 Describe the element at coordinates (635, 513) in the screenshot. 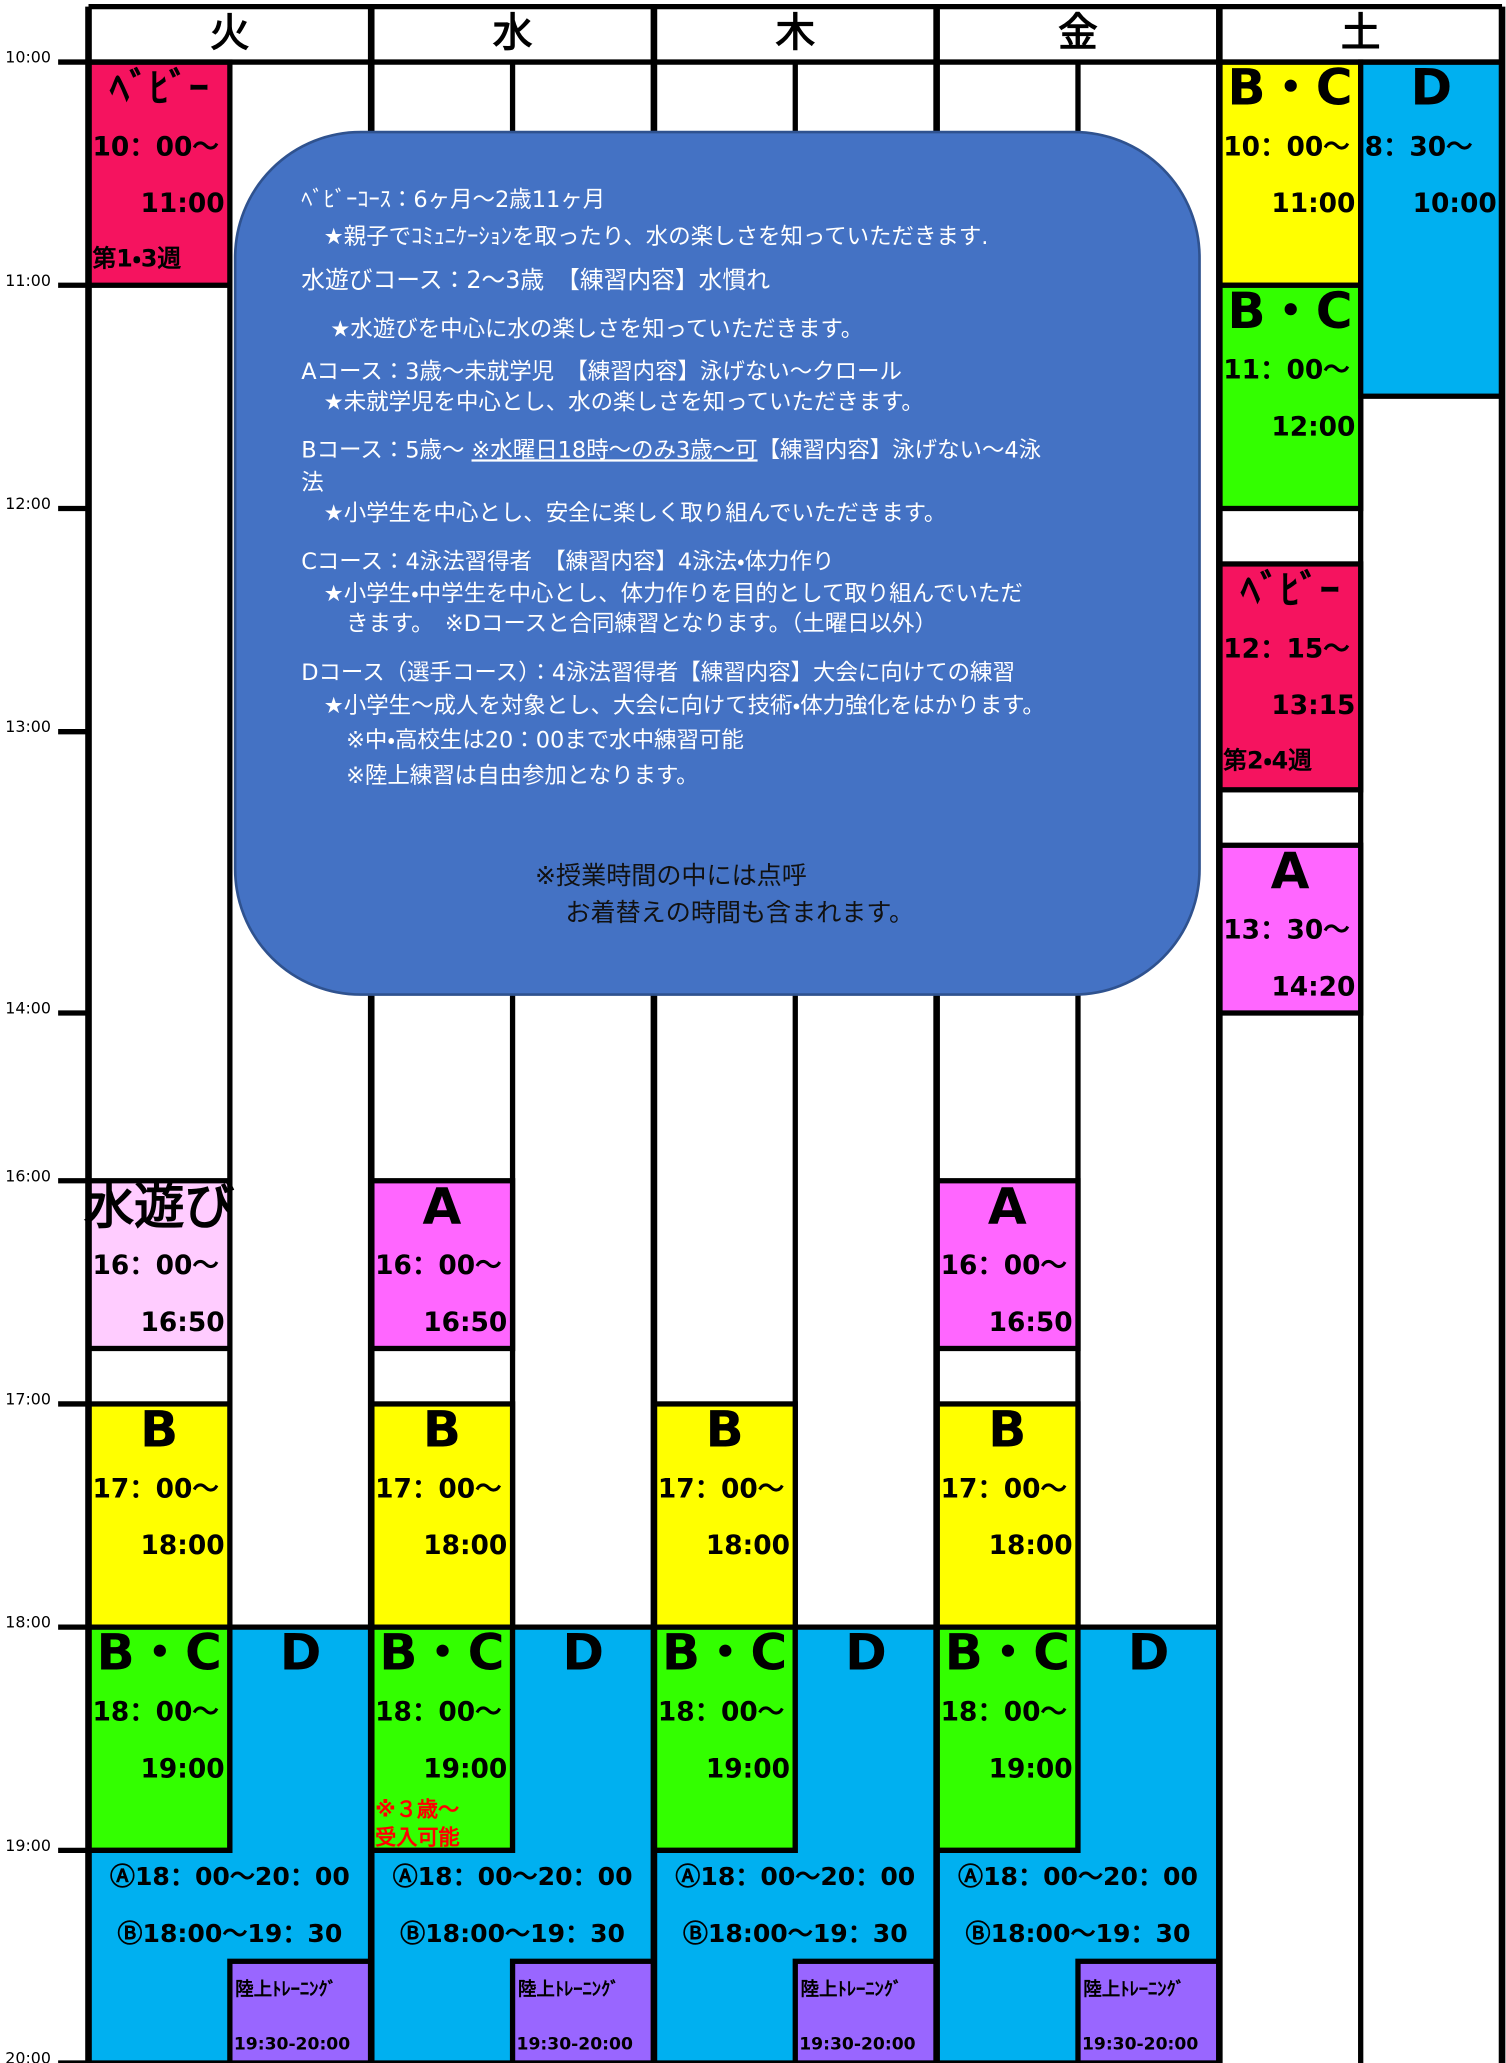

I see `info-text: ★小学生を中心とし、安全に楽しく取り組んでいただきます。` at that location.